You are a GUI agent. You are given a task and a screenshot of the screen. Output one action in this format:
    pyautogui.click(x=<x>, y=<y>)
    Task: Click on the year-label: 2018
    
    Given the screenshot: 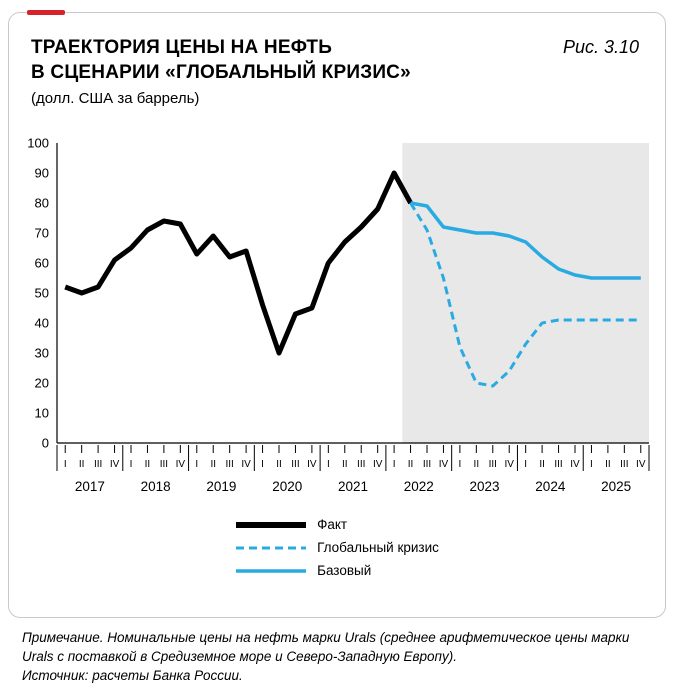 What is the action you would take?
    pyautogui.click(x=156, y=486)
    